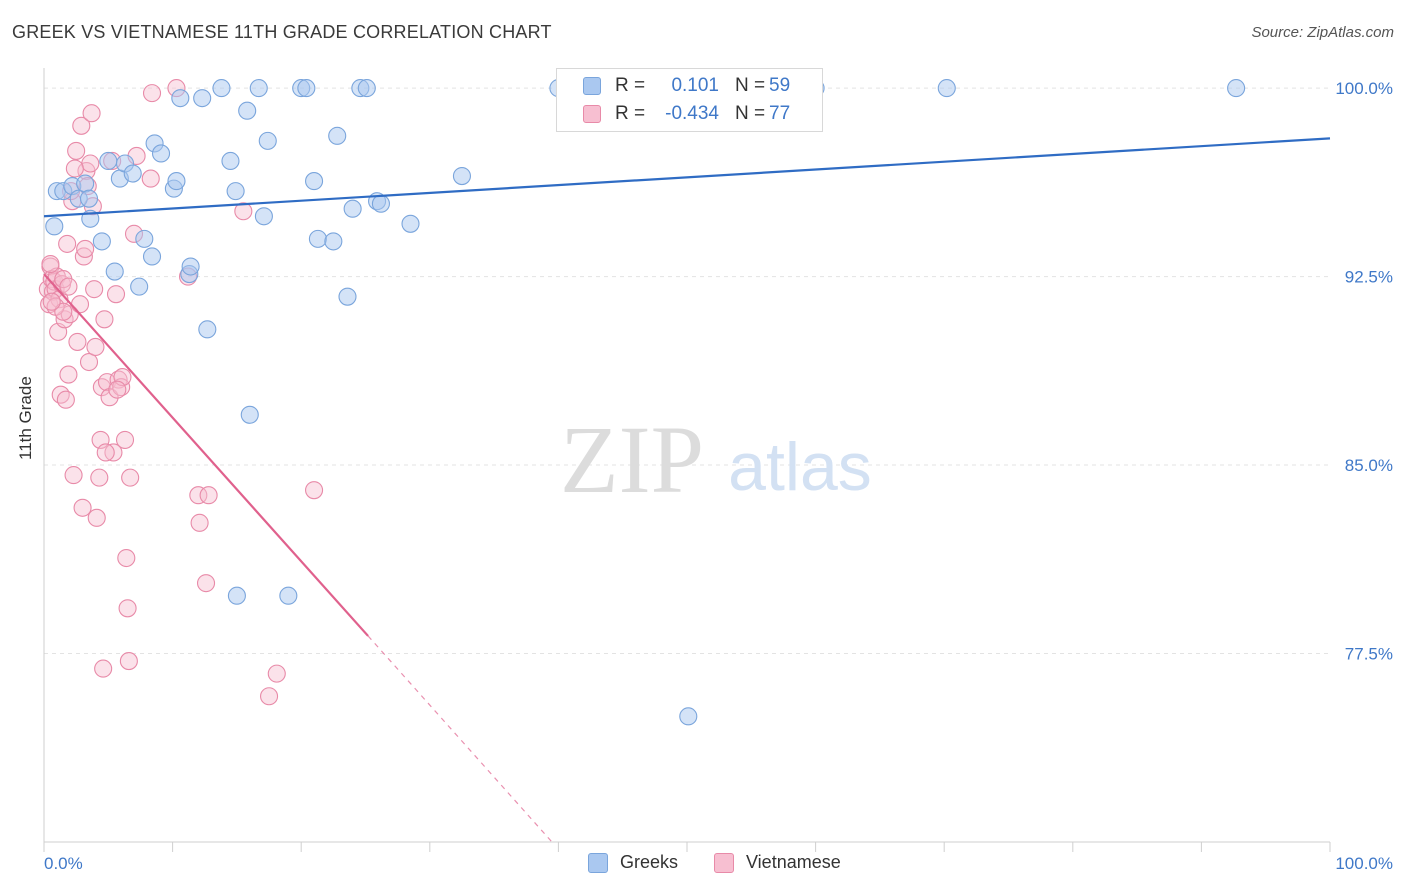  Describe the element at coordinates (689, 100) in the screenshot. I see `stats-legend: R = 0.101 N = 59 R = -0.434 N = 77` at that location.